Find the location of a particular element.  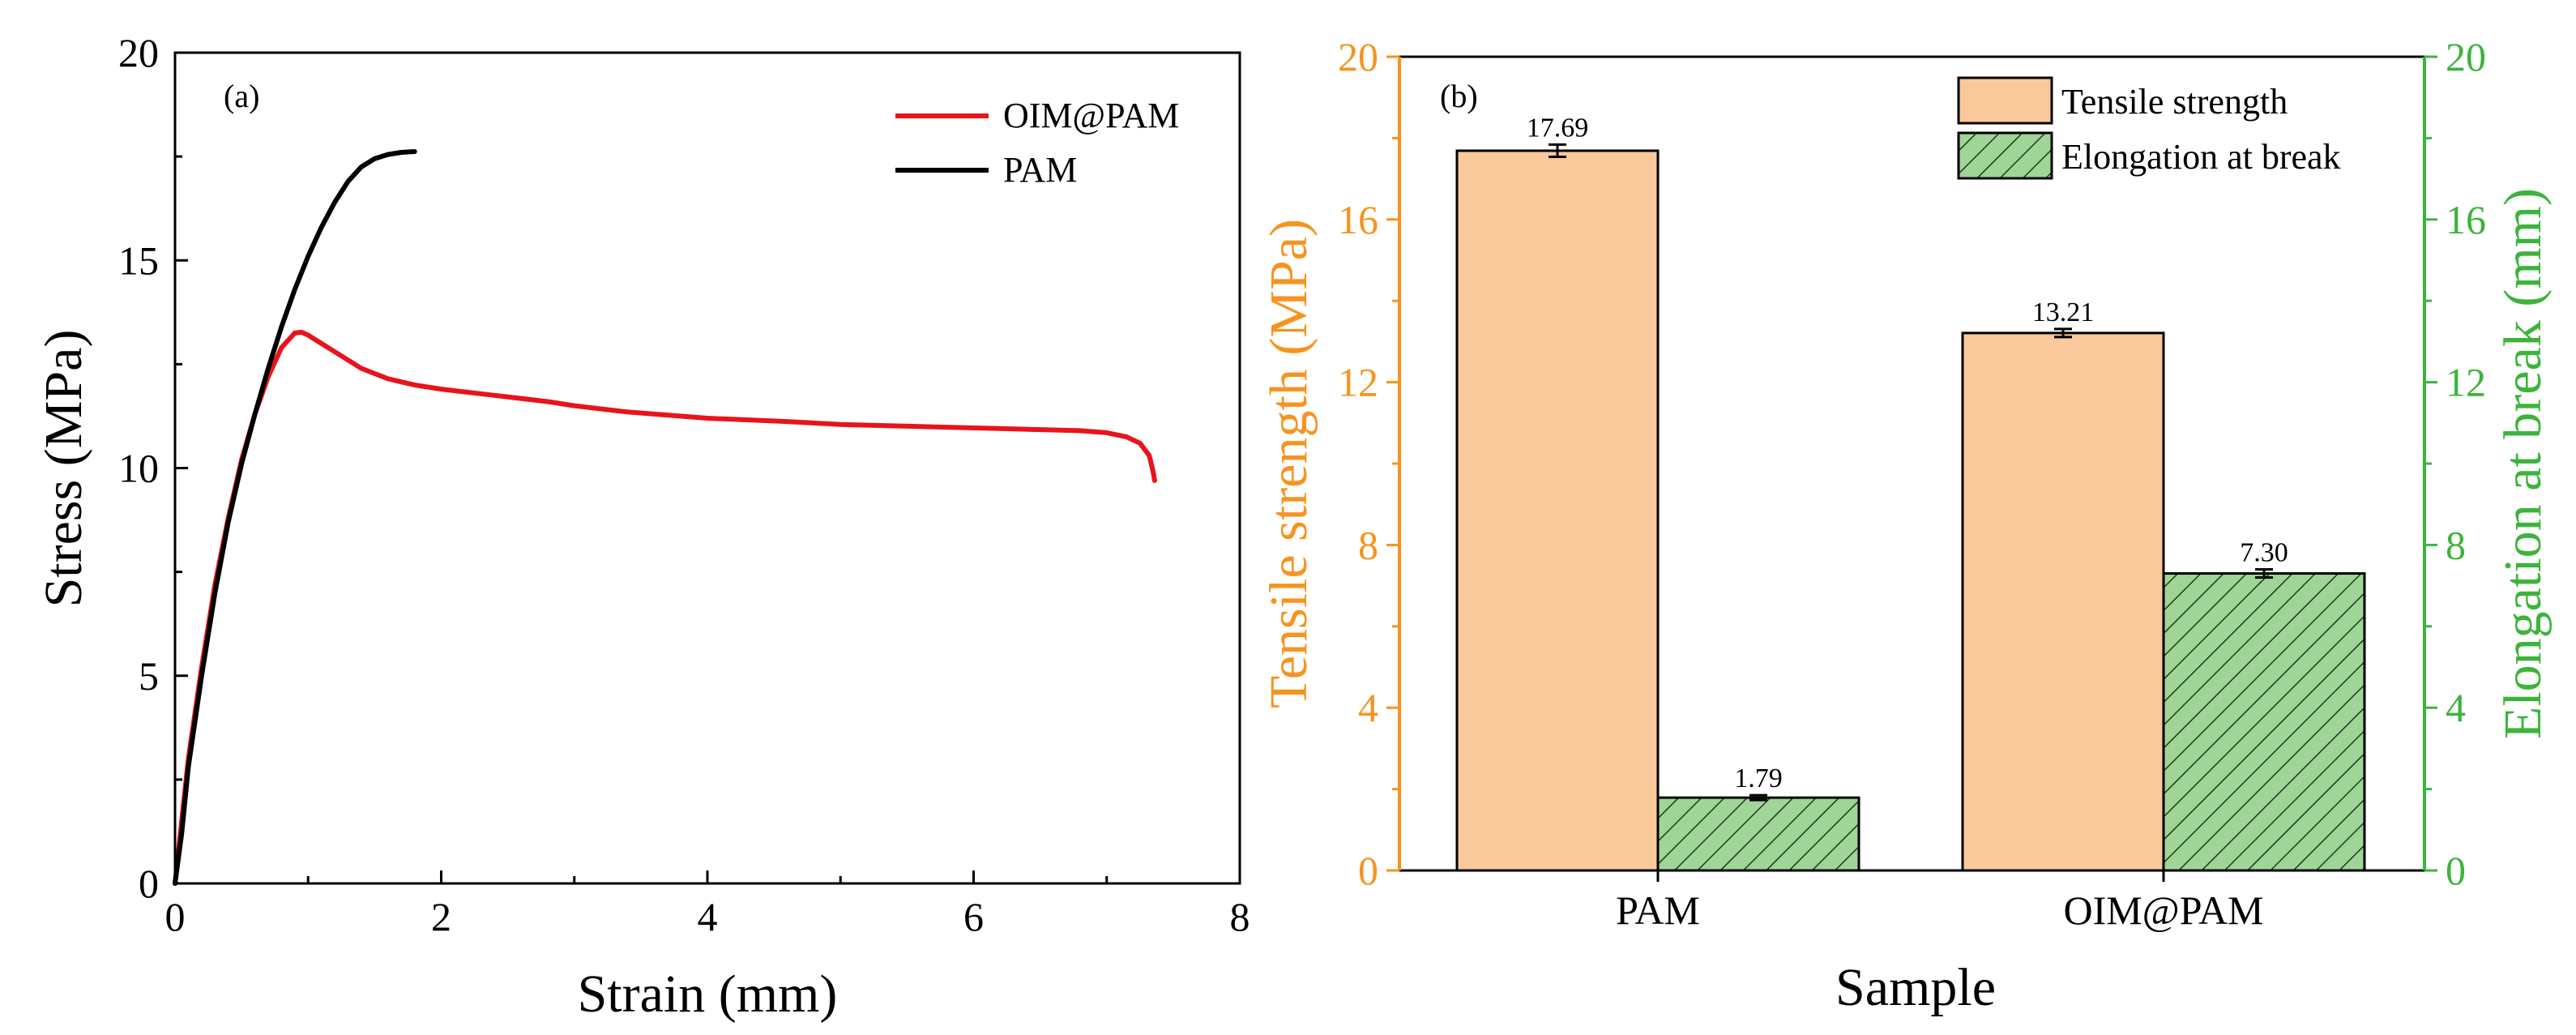

data-label-elongation-at-break-pam: 1.79 is located at coordinates (1758, 778).